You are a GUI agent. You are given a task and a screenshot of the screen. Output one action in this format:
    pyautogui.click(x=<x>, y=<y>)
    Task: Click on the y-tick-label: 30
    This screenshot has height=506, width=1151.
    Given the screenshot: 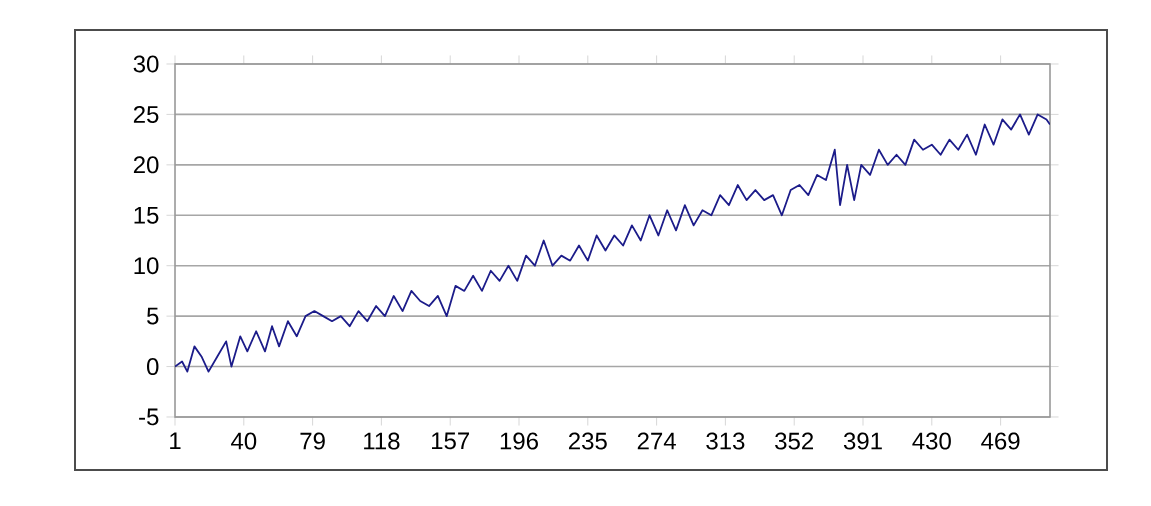 What is the action you would take?
    pyautogui.click(x=146, y=64)
    